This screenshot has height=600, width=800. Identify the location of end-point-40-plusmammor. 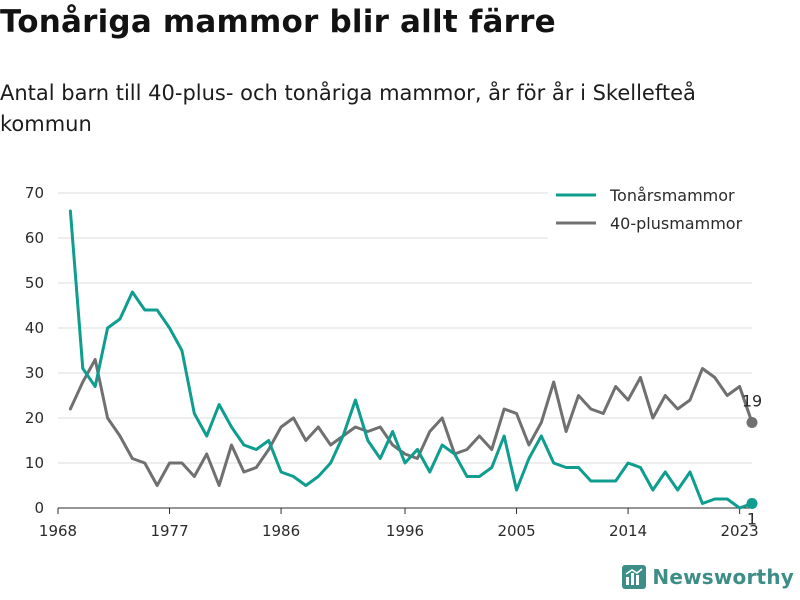
(752, 422).